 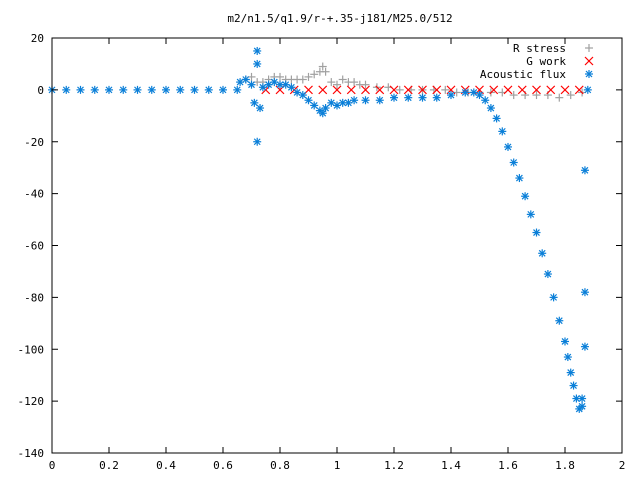 What do you see at coordinates (31, 453) in the screenshot?
I see `y-tick-label: -140` at bounding box center [31, 453].